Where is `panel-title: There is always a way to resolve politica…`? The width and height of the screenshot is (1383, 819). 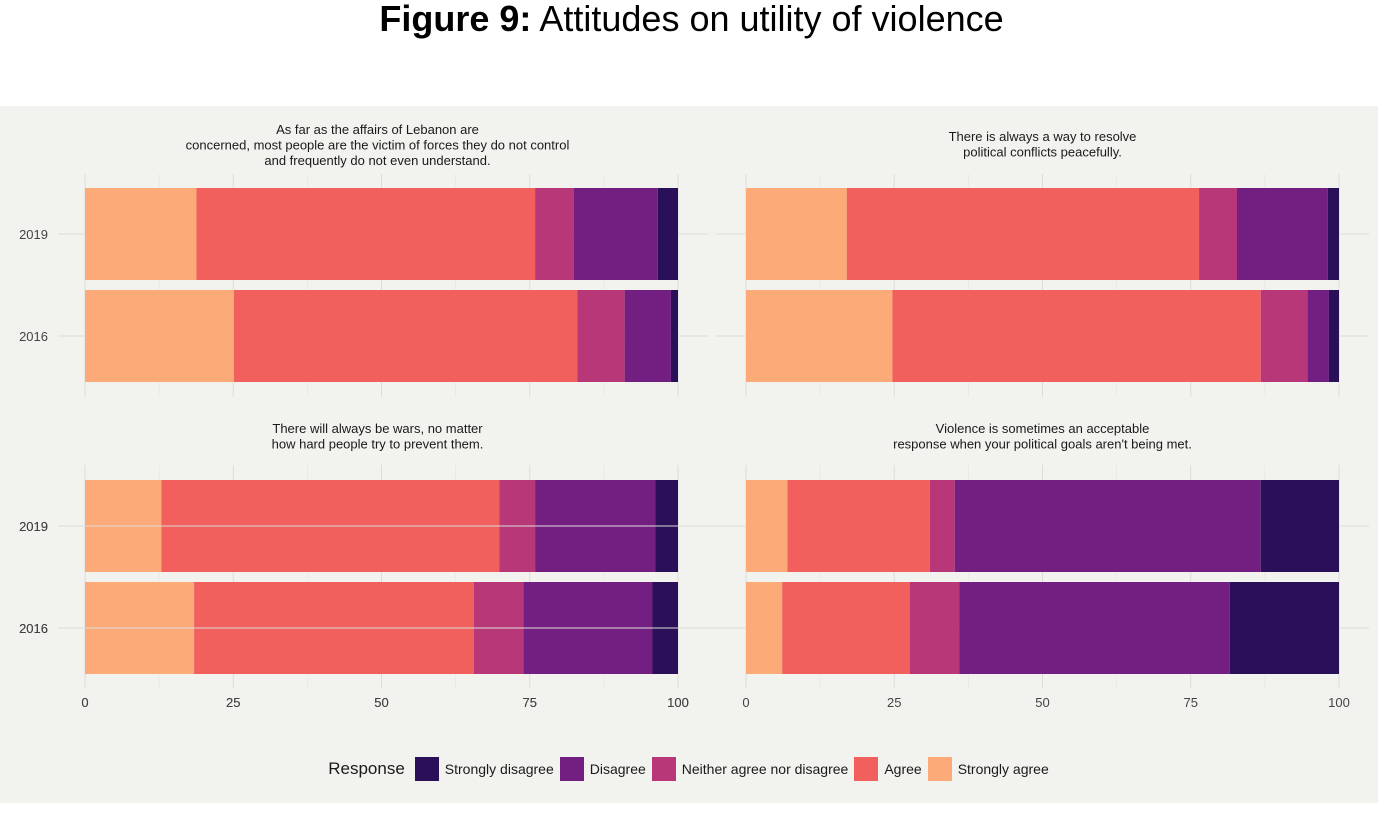
panel-title: There is always a way to resolve politica… is located at coordinates (1043, 144).